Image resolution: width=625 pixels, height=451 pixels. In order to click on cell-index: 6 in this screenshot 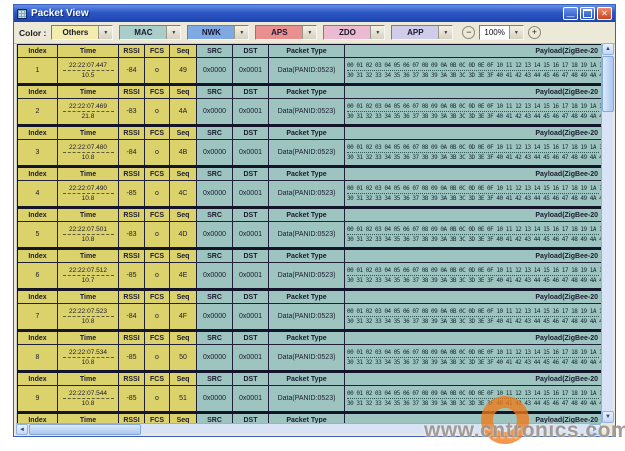, I will do `click(37, 275)`.